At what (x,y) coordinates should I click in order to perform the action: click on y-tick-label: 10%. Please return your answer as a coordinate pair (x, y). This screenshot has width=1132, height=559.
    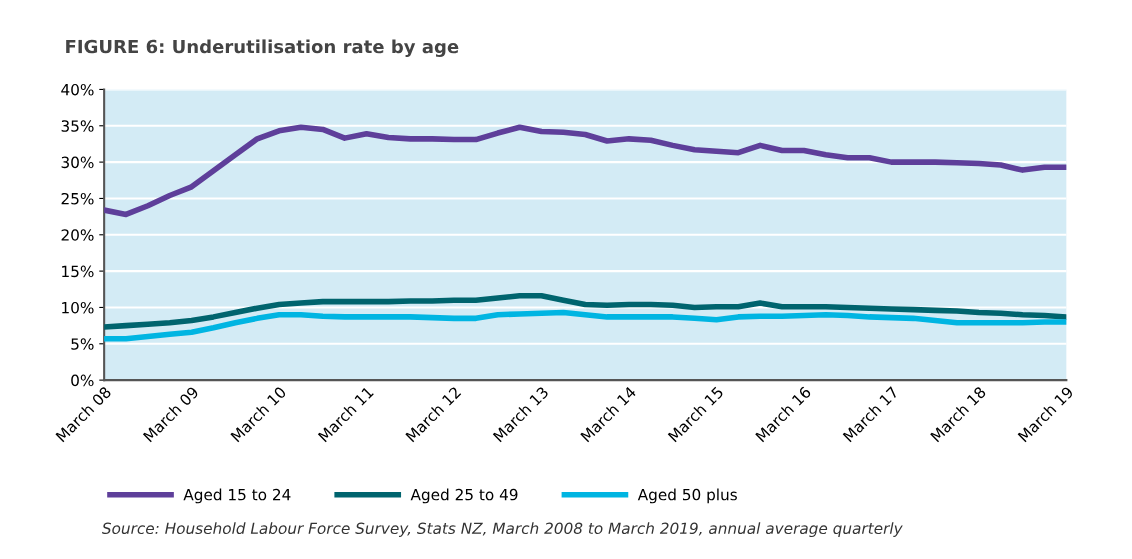
    Looking at the image, I should click on (78, 307).